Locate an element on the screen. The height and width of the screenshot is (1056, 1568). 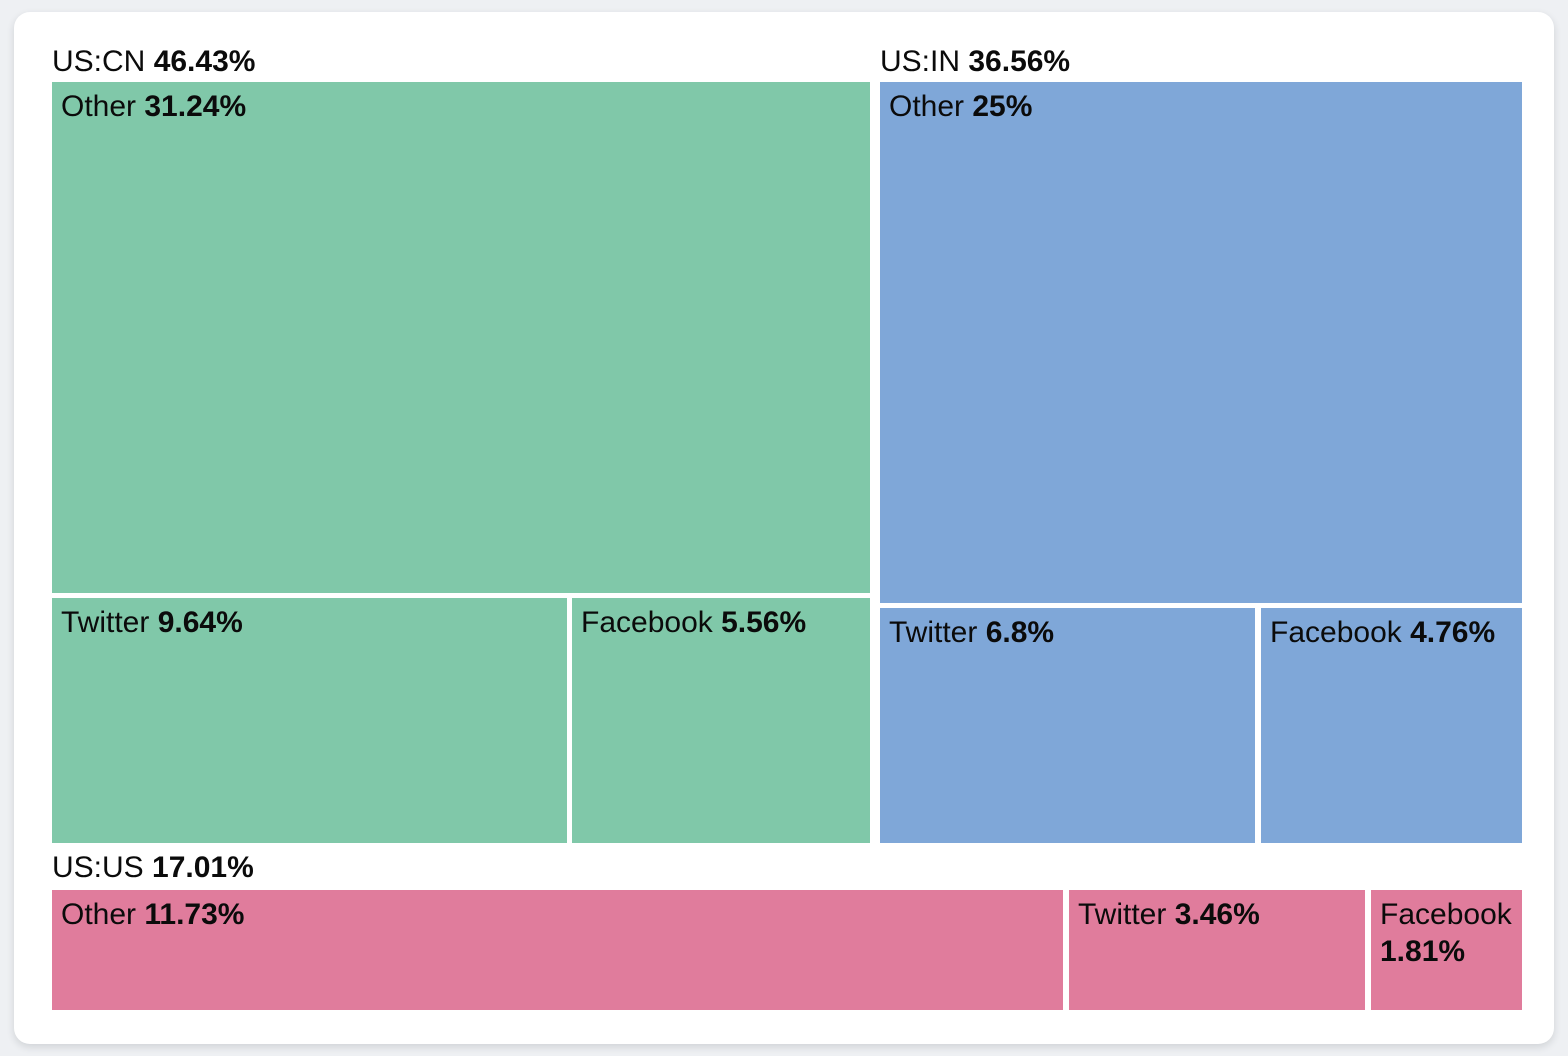
group-percent: 17.01% is located at coordinates (203, 867).